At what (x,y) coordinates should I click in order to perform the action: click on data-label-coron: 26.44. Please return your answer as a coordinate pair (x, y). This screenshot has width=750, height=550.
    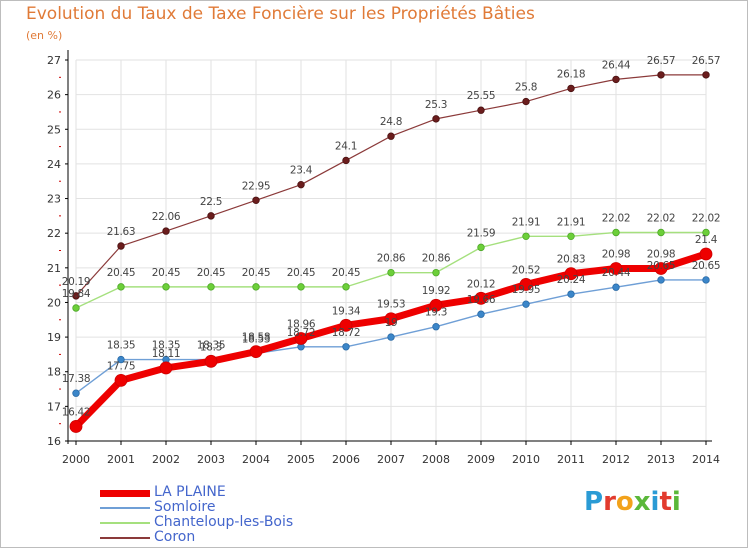
    Looking at the image, I should click on (616, 65).